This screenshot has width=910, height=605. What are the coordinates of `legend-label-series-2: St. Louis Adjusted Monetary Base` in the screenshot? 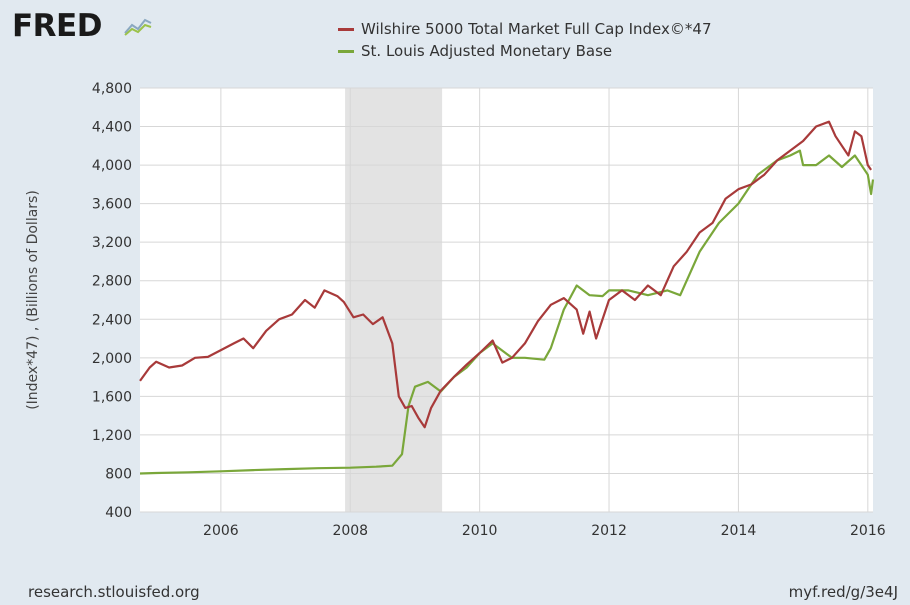 It's located at (487, 51).